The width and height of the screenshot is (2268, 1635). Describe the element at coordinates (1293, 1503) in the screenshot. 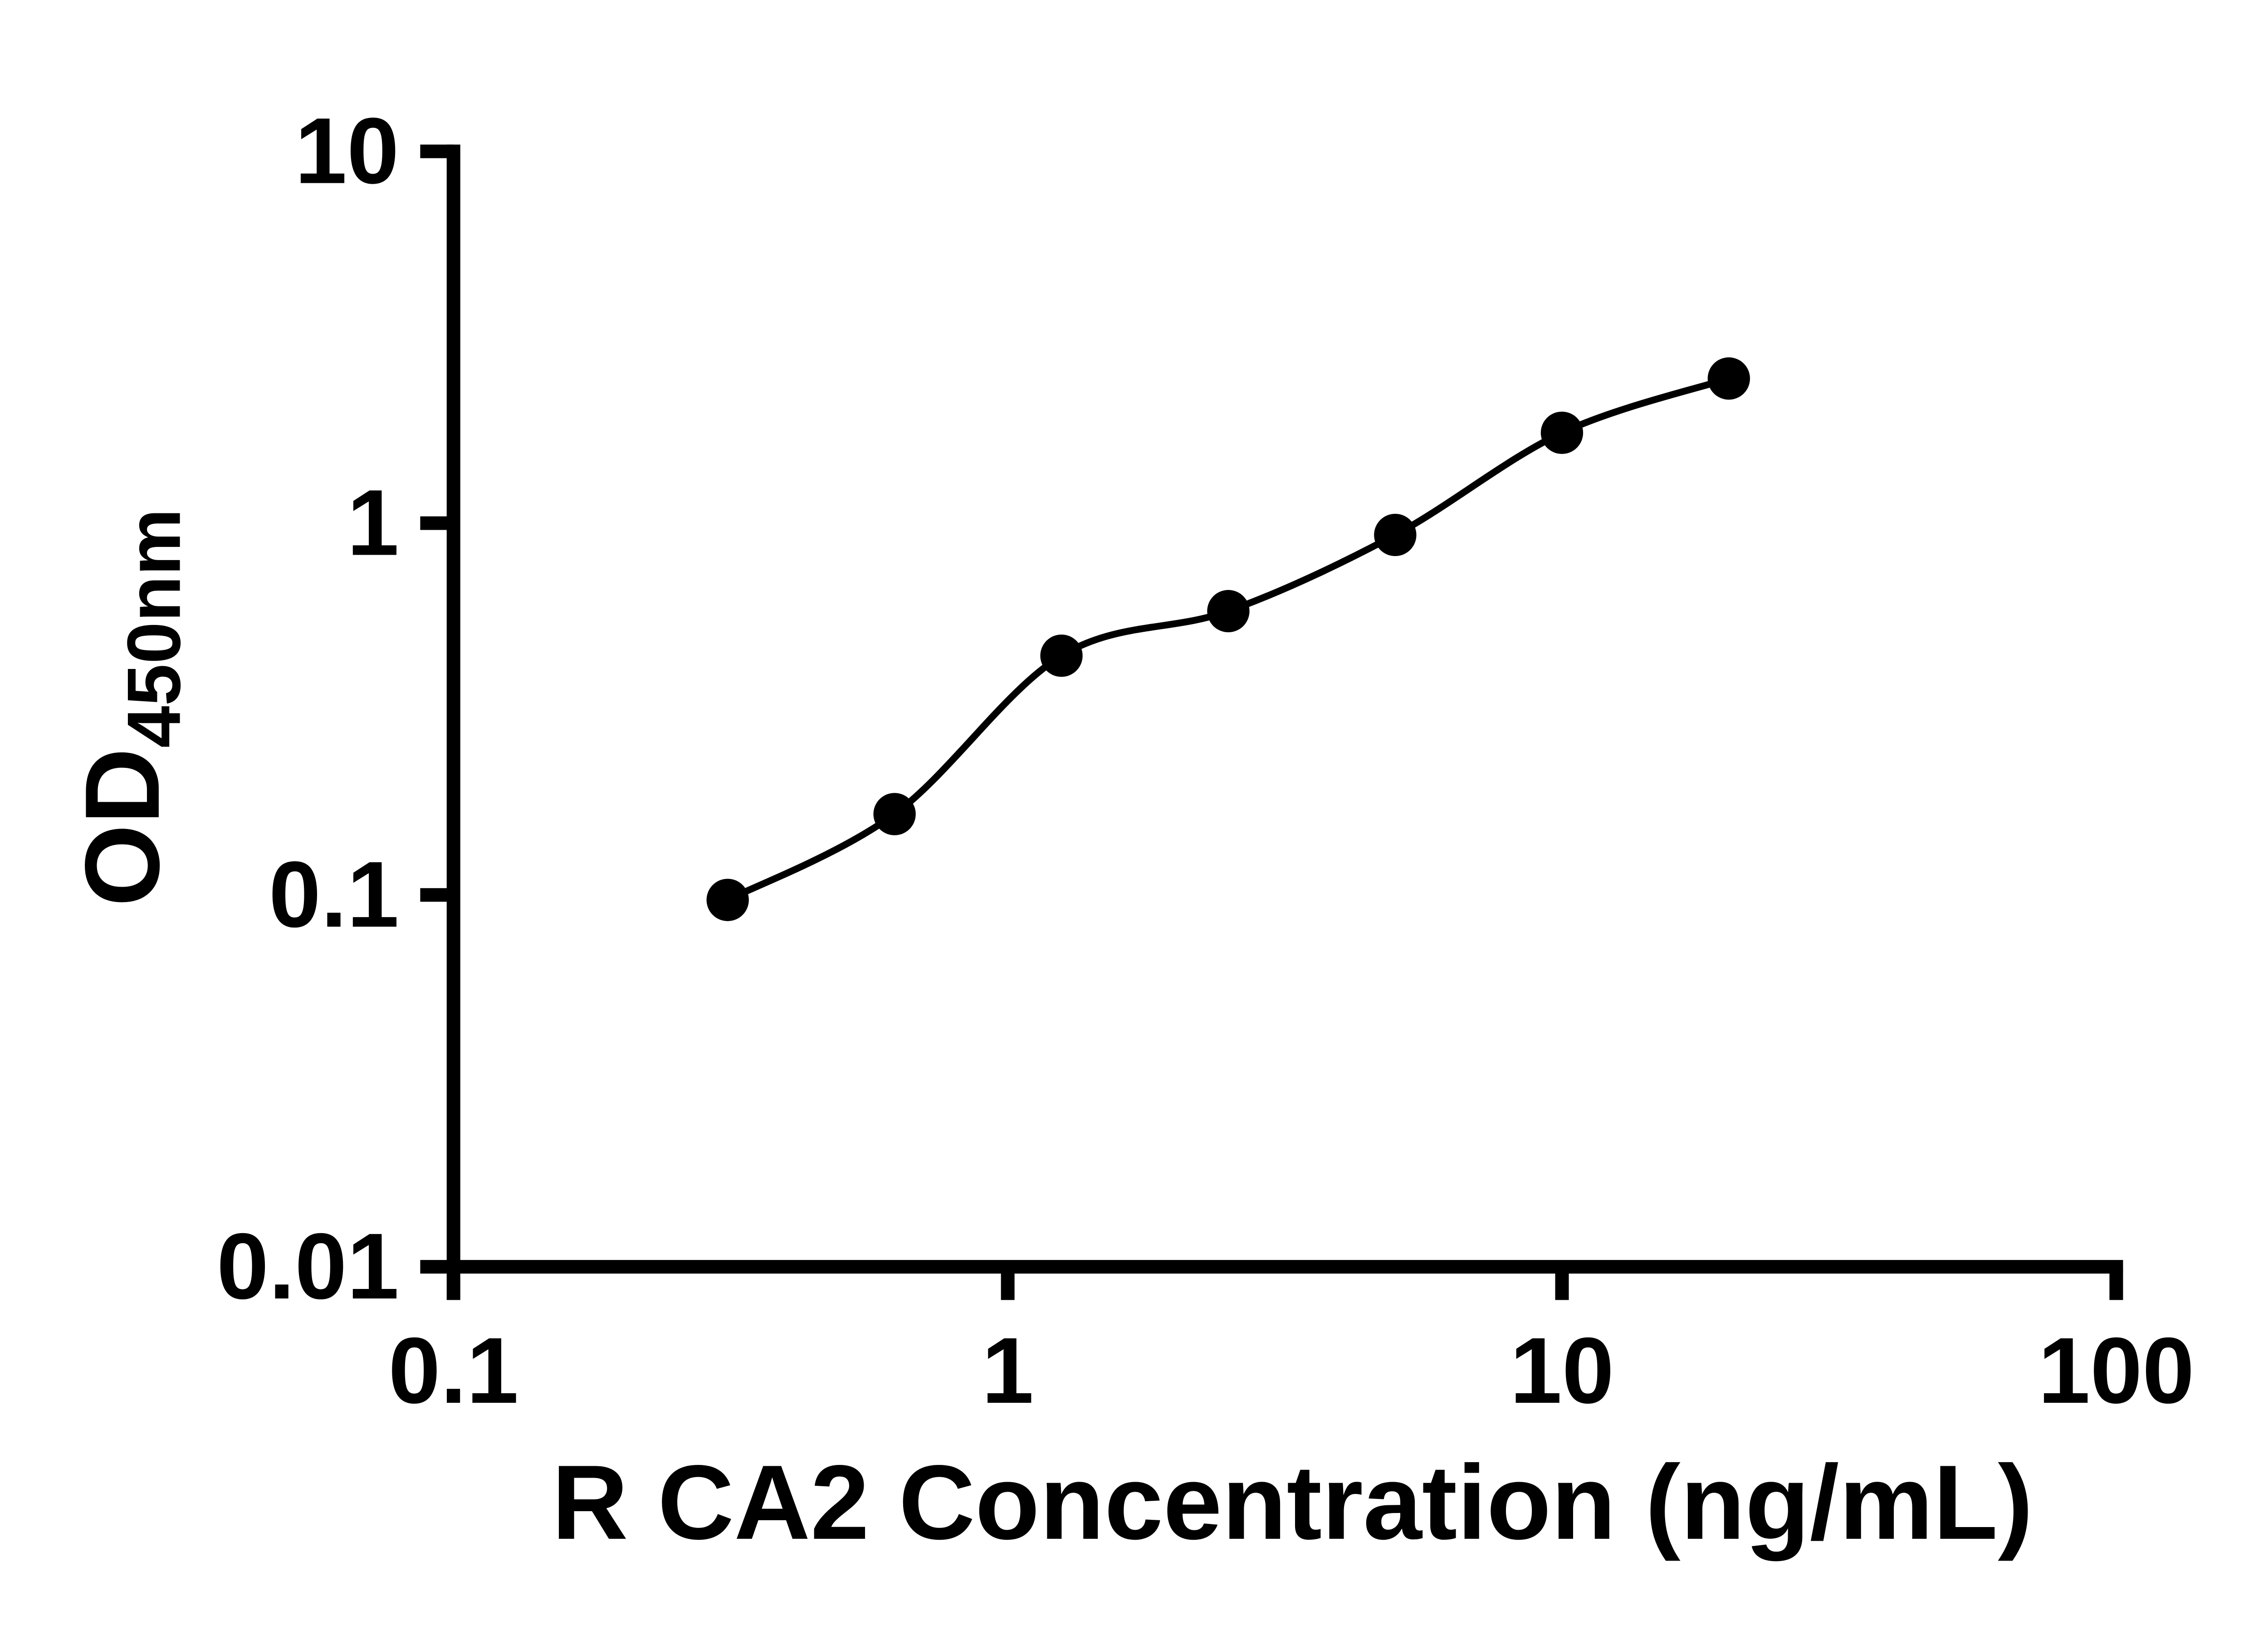

I see `x-axis-title: R CA2 Concentration (ng/mL)` at that location.